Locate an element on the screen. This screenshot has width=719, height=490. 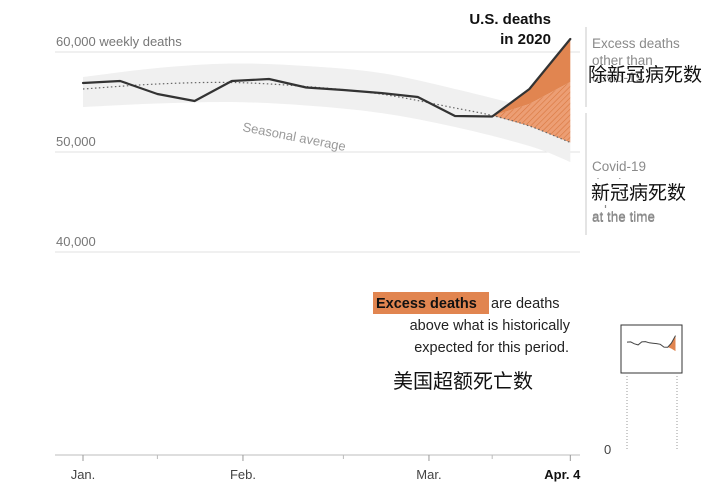
chart-title-line: in 2020 is located at coordinates (525, 39).